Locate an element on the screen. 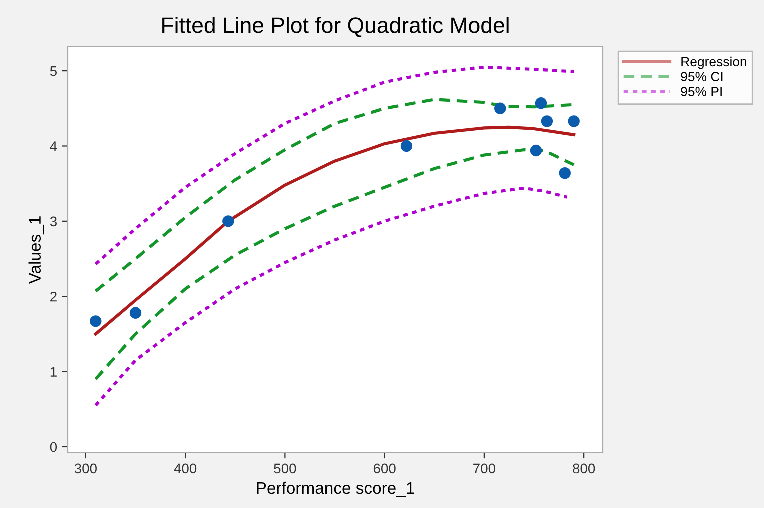 The width and height of the screenshot is (764, 508). chart-title: Fitted Line Plot for Quadratic Model is located at coordinates (335, 27).